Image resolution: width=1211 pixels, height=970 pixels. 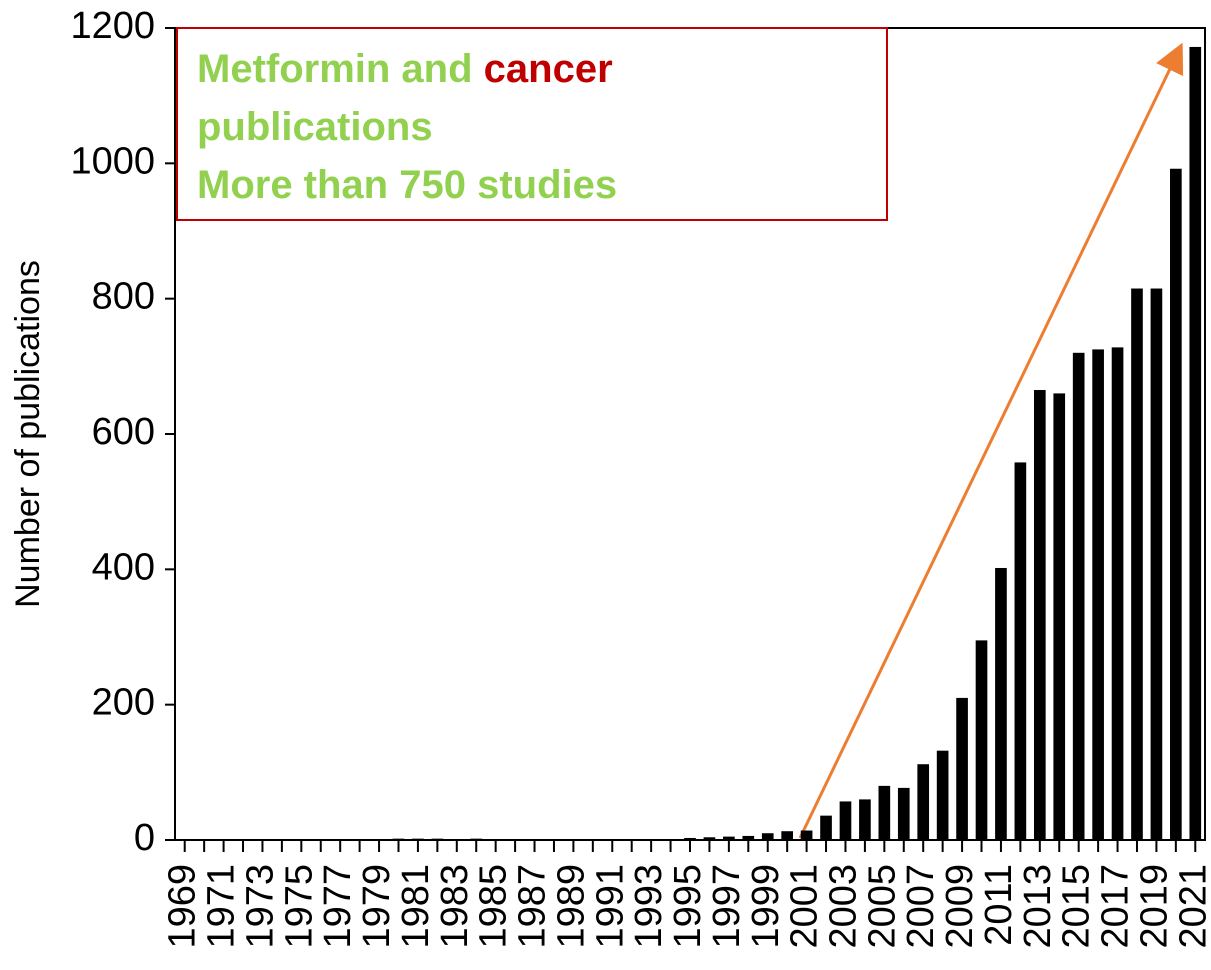 What do you see at coordinates (340, 69) in the screenshot?
I see `annotation-text: Metformin and` at bounding box center [340, 69].